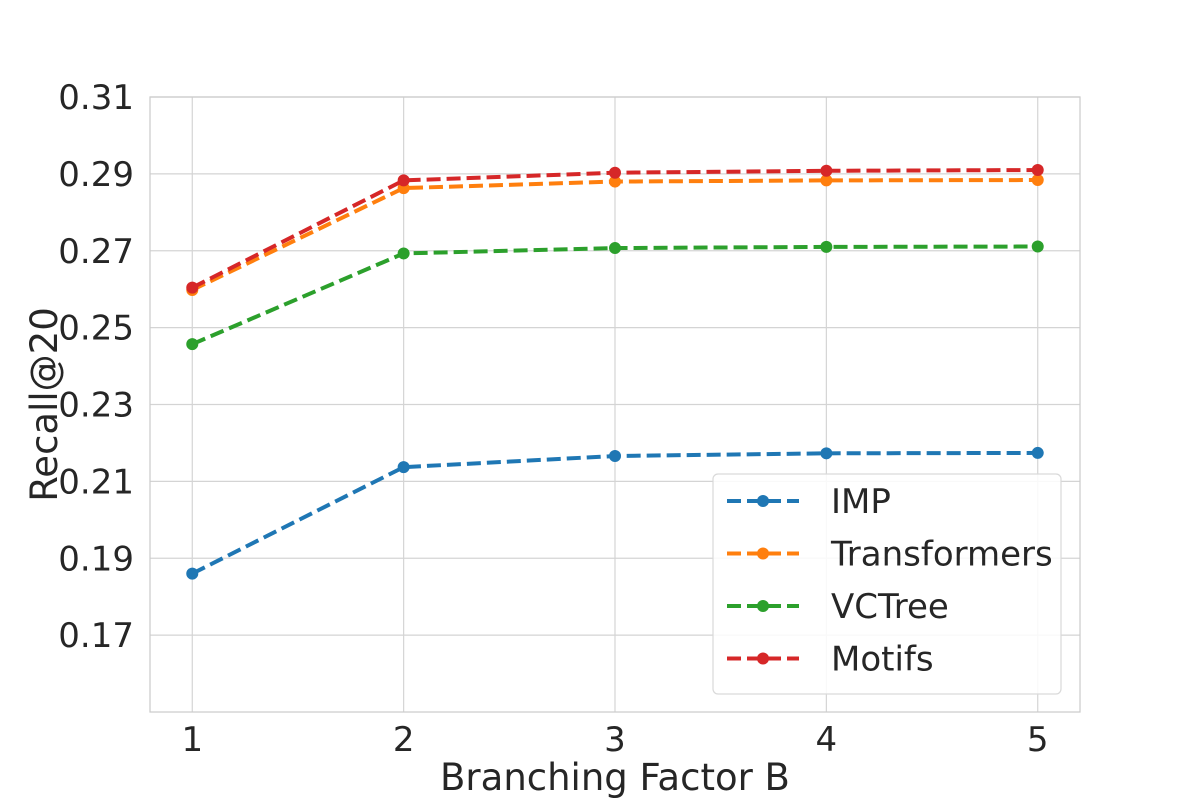 The height and width of the screenshot is (800, 1200). Describe the element at coordinates (827, 740) in the screenshot. I see `x-tick-label: 4` at that location.